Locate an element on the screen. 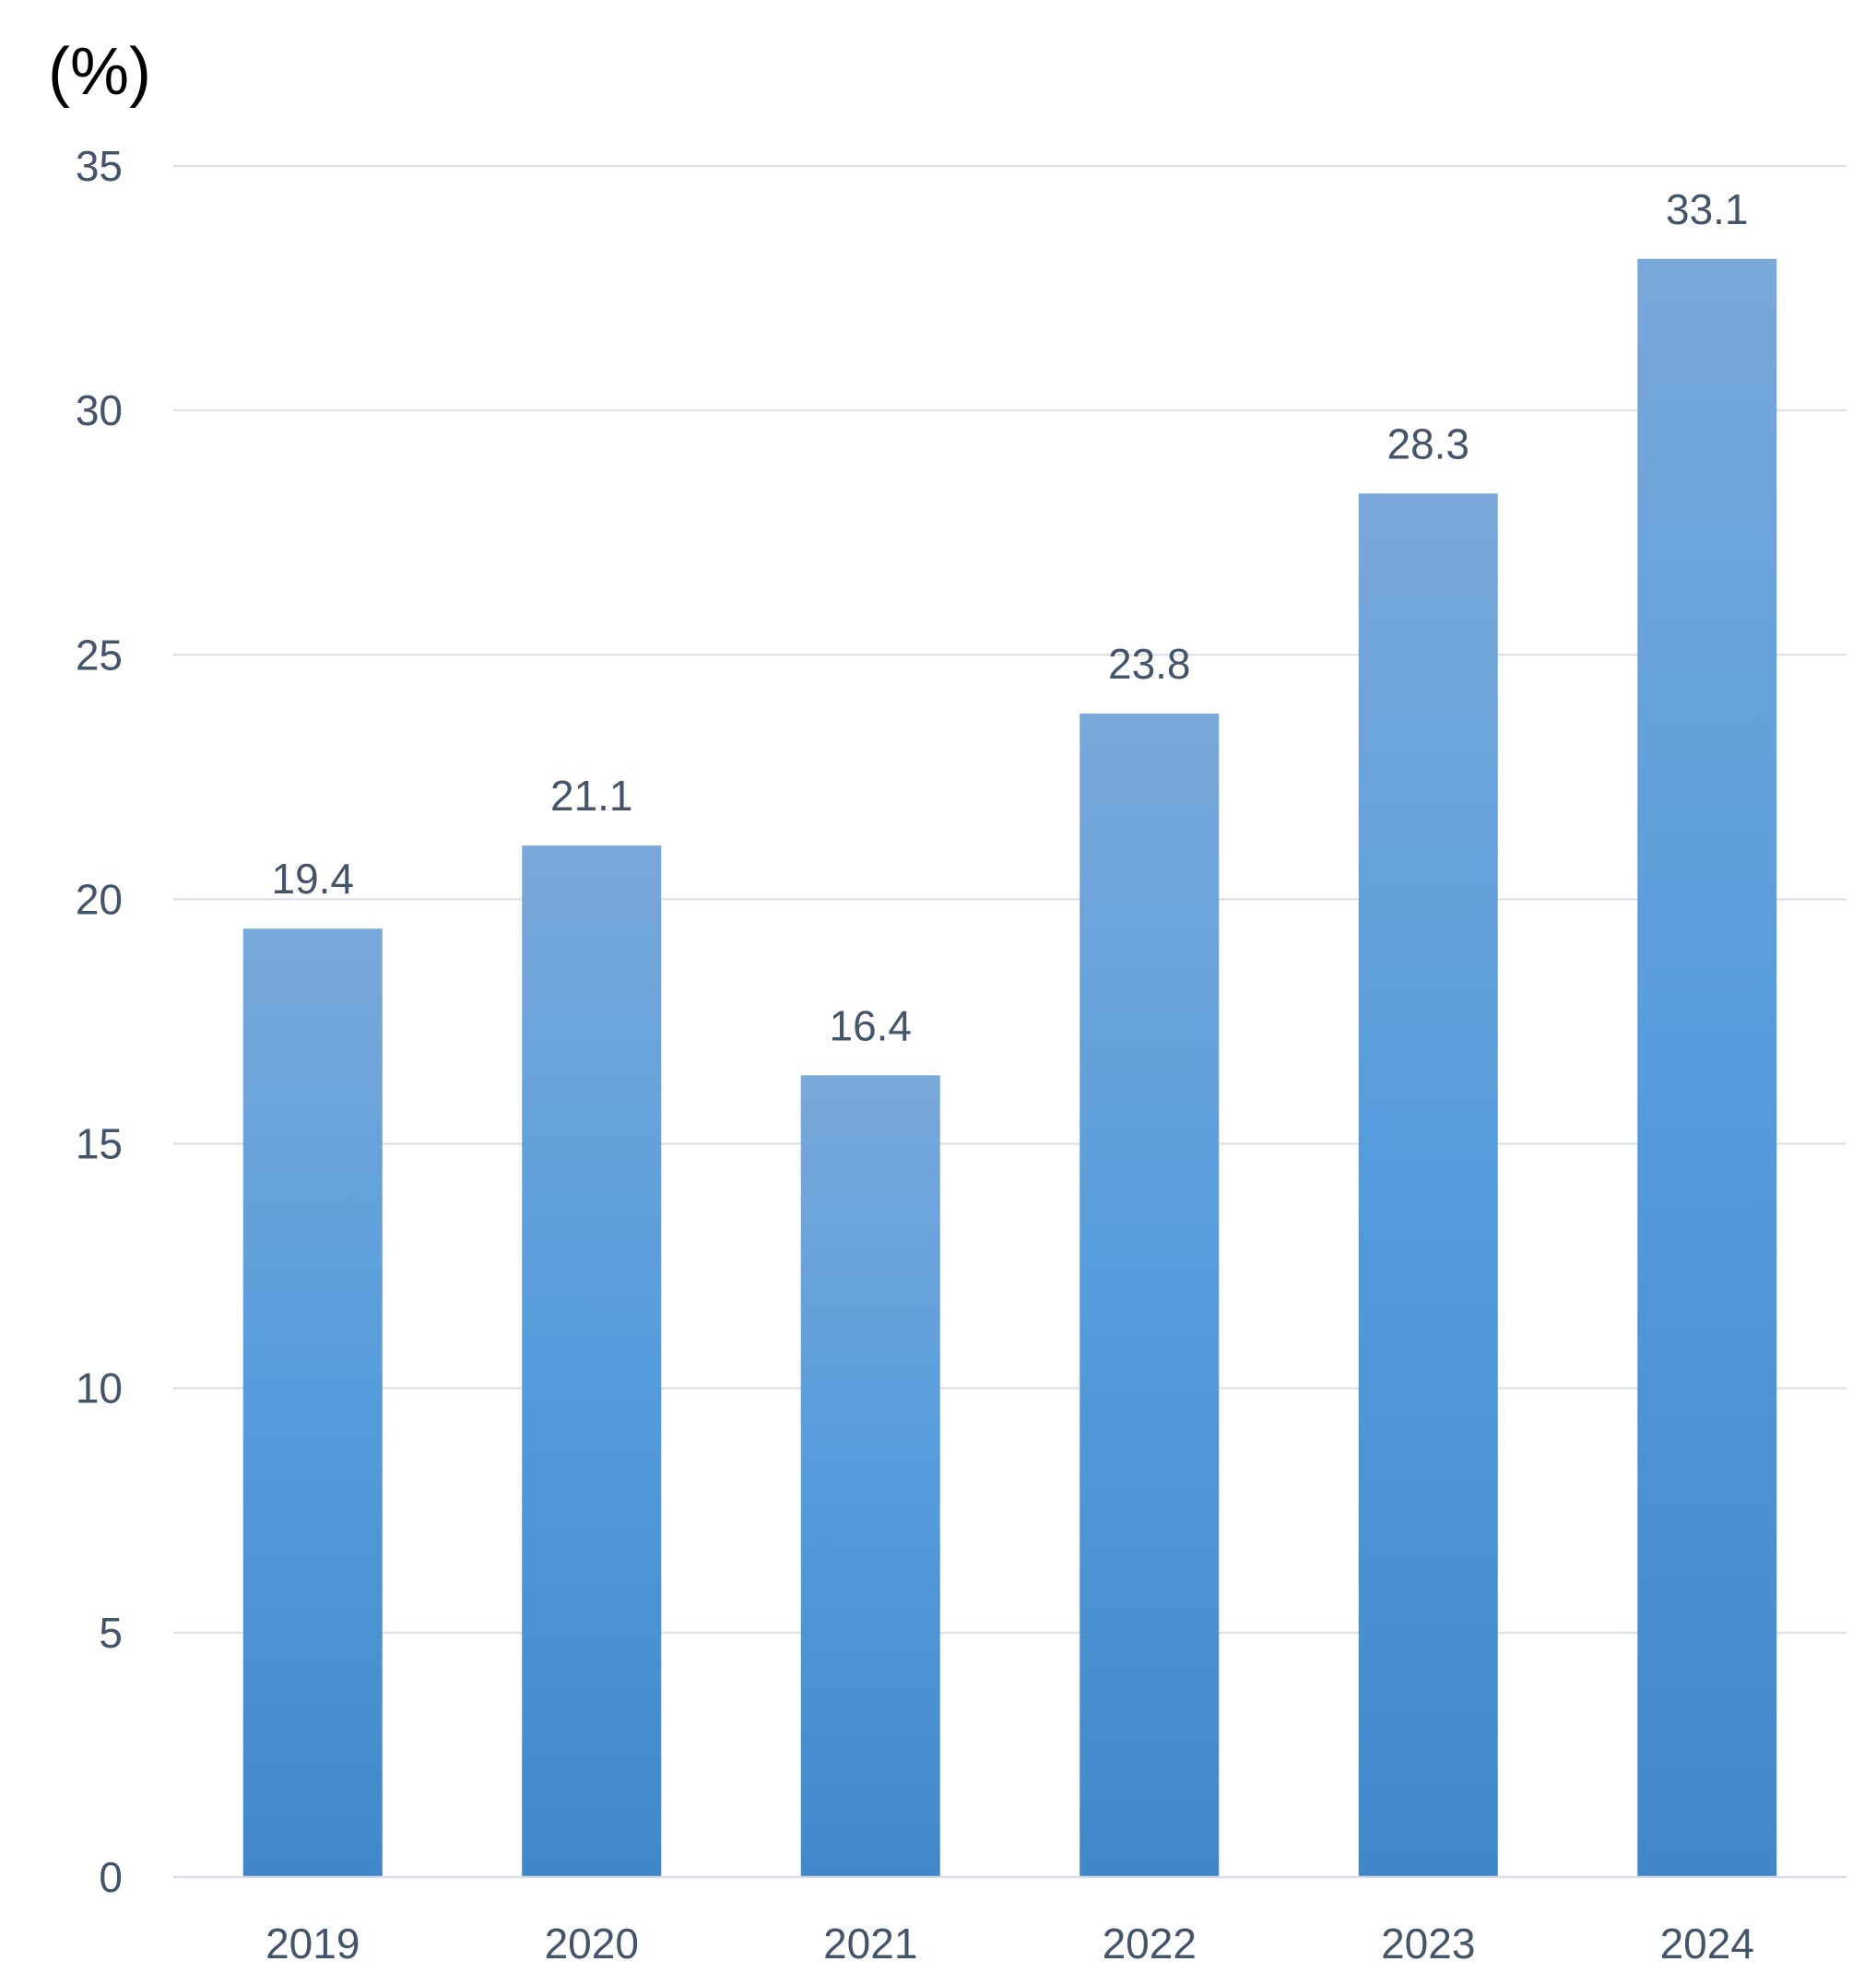  x-tick-label: 2019 is located at coordinates (312, 1943).